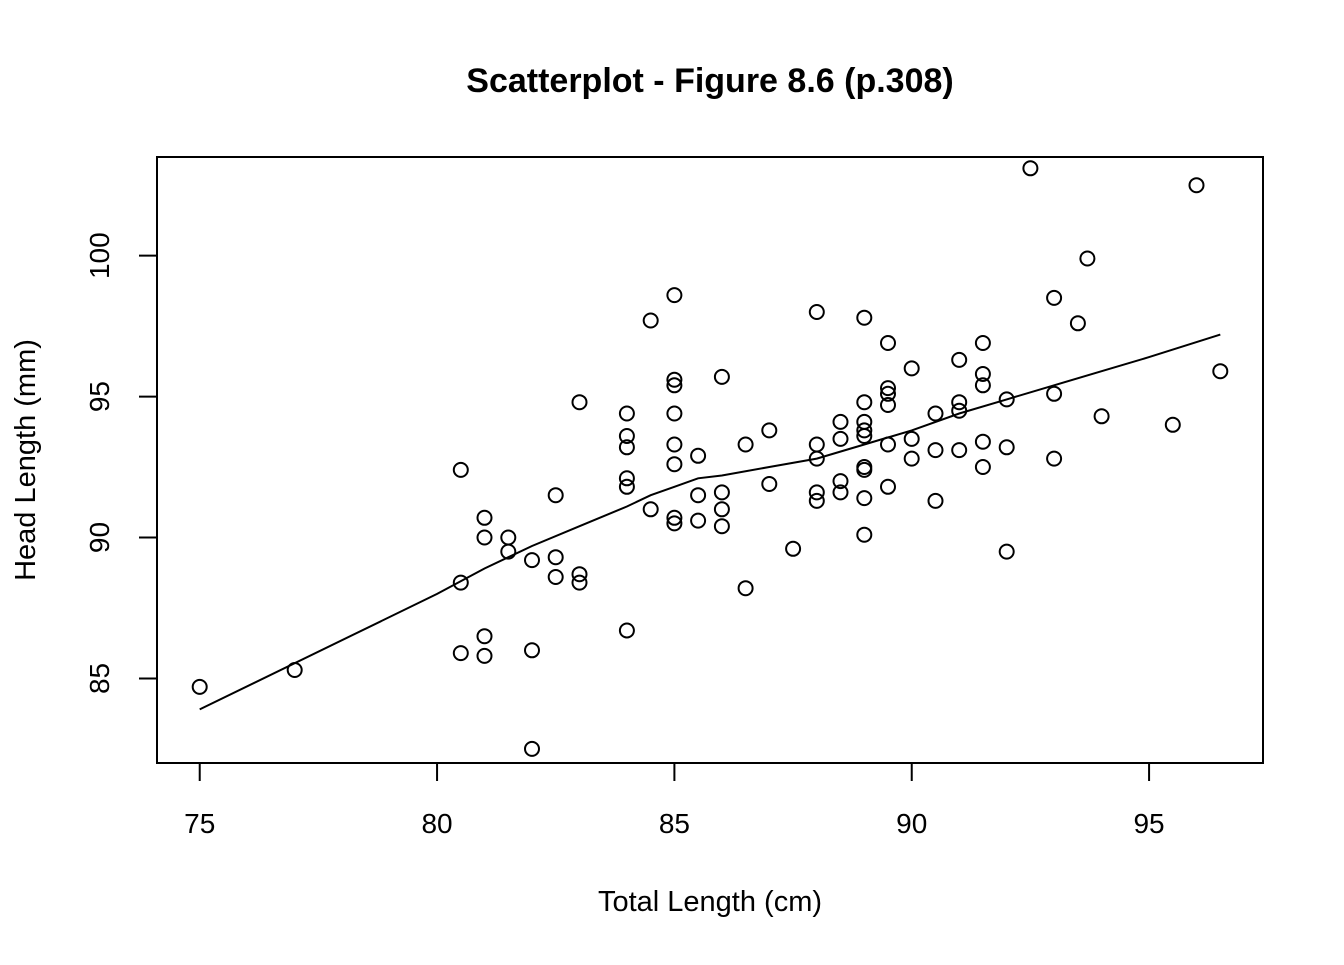  I want to click on x-tick-label: 75, so click(199, 823).